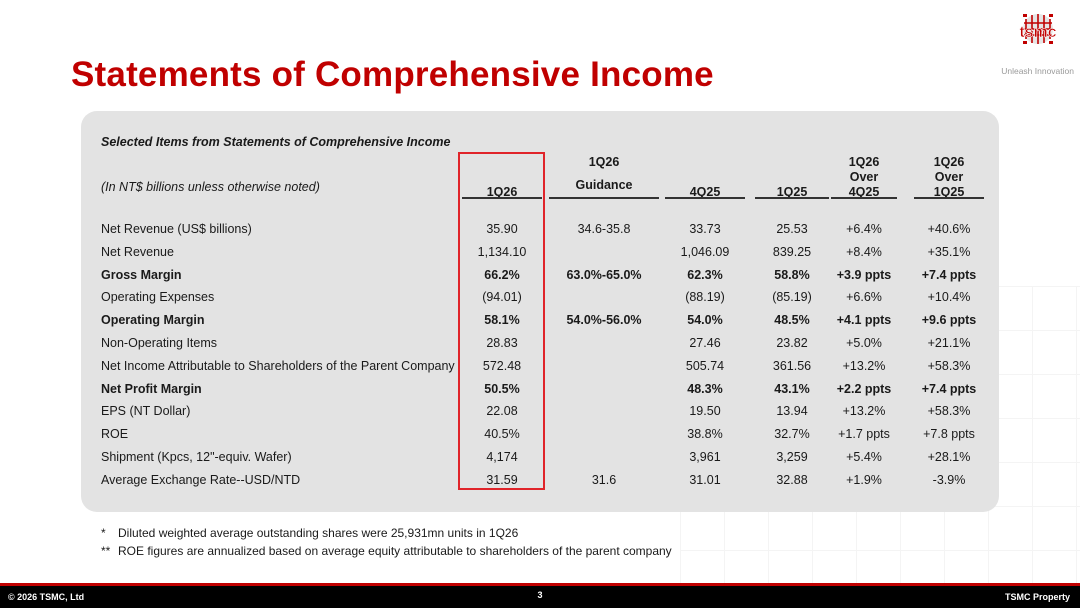  What do you see at coordinates (949, 251) in the screenshot?
I see `table-cell: +35.1%` at bounding box center [949, 251].